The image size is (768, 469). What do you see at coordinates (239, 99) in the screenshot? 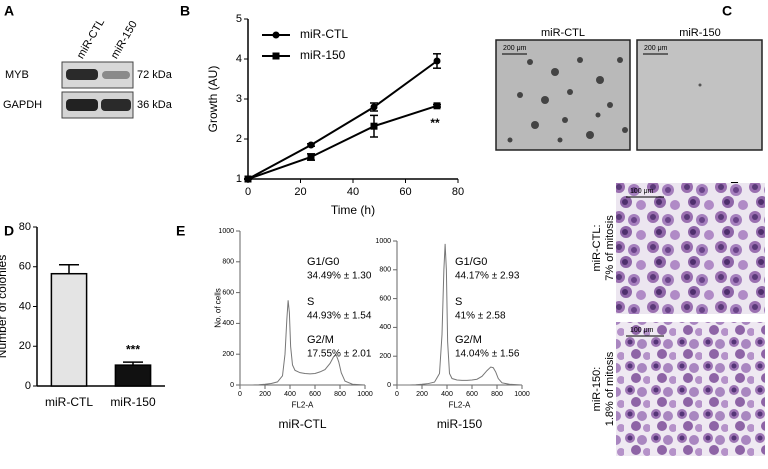
I see `y-tick-label: 3` at bounding box center [239, 99].